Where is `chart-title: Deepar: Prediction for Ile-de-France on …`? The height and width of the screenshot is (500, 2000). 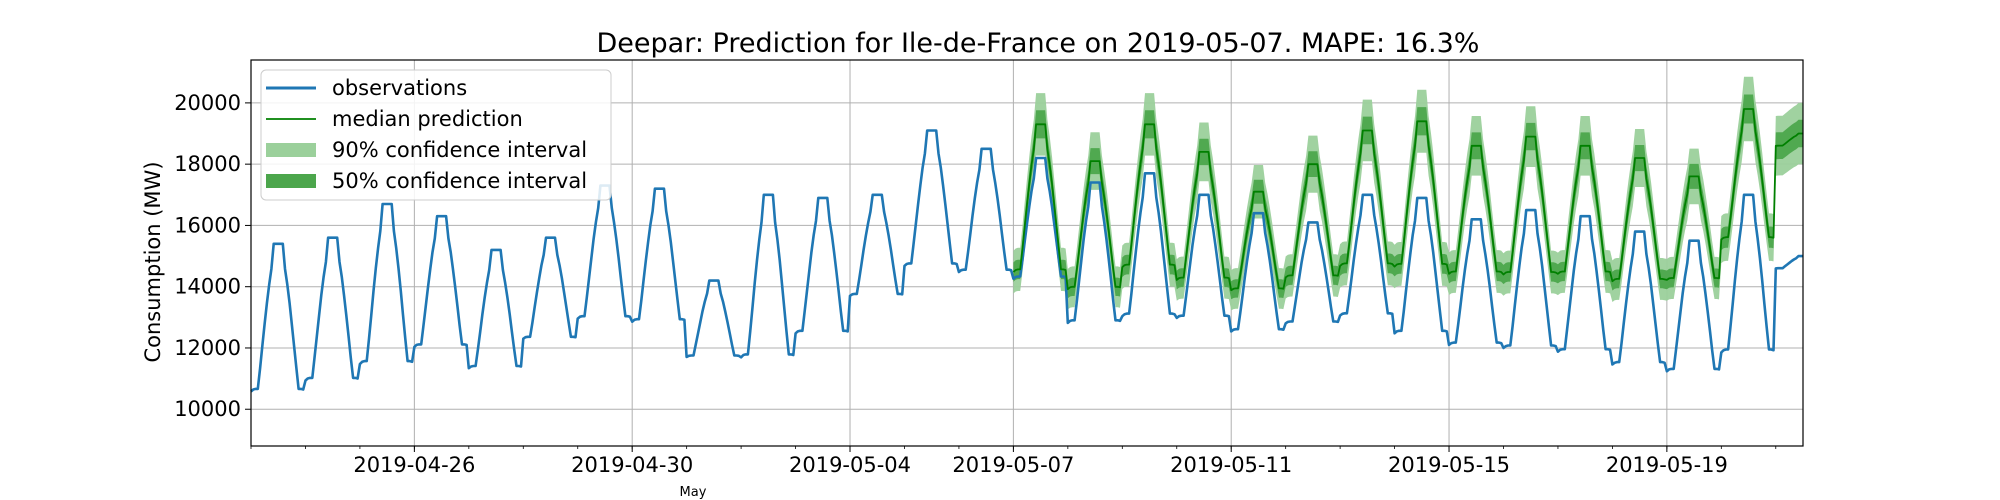
chart-title: Deepar: Prediction for Ile-de-France on … is located at coordinates (1038, 43).